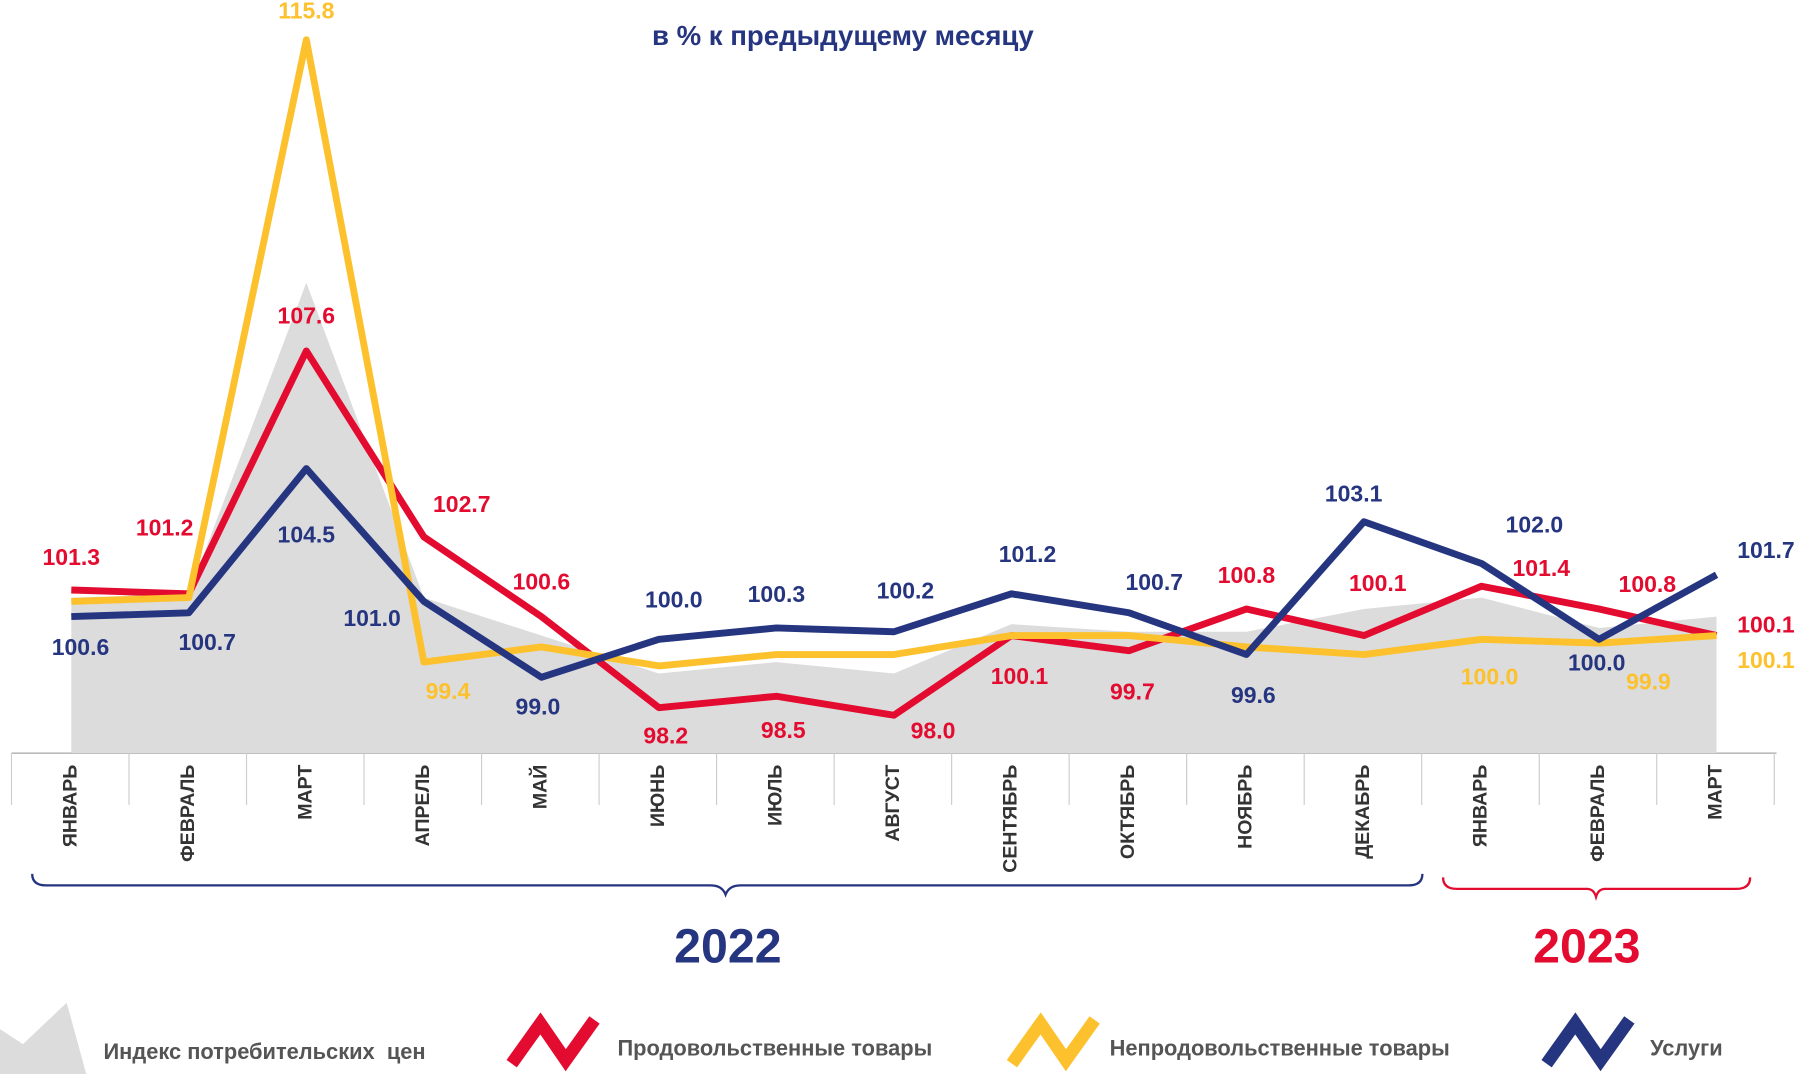 The image size is (1803, 1074). What do you see at coordinates (306, 11) in the screenshot?
I see `data-label: 115.8` at bounding box center [306, 11].